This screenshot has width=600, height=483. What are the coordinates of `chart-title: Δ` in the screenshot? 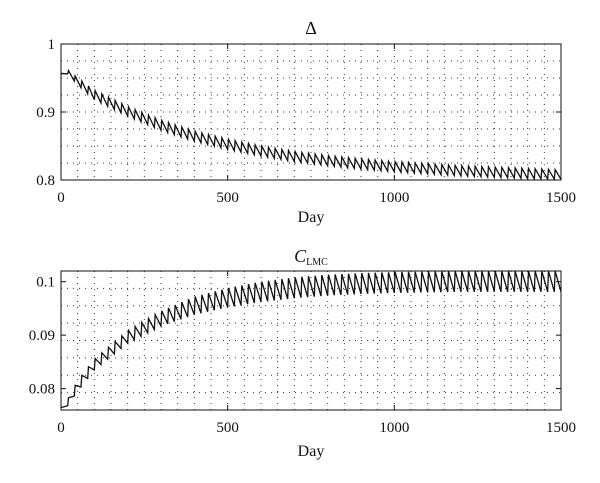 It's located at (311, 28).